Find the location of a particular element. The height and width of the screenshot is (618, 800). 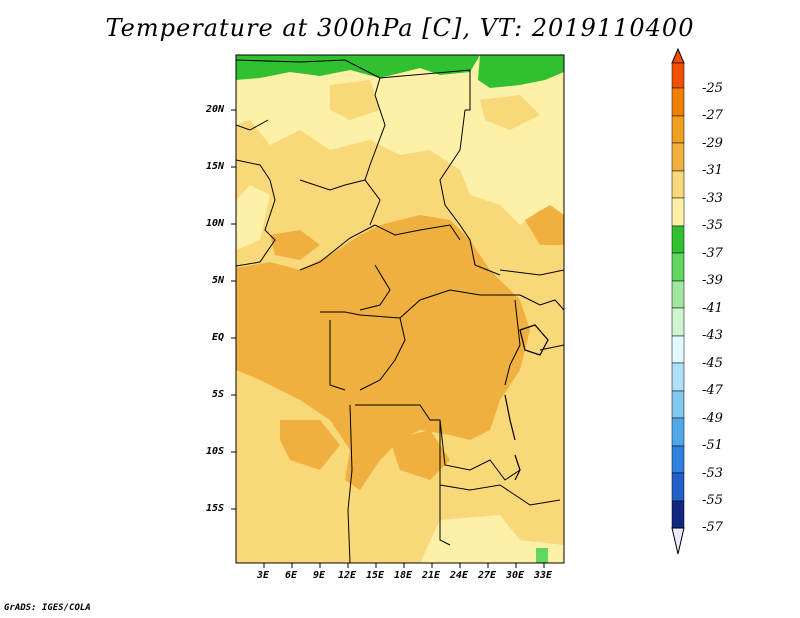

lon-label: 12E is located at coordinates (347, 575).